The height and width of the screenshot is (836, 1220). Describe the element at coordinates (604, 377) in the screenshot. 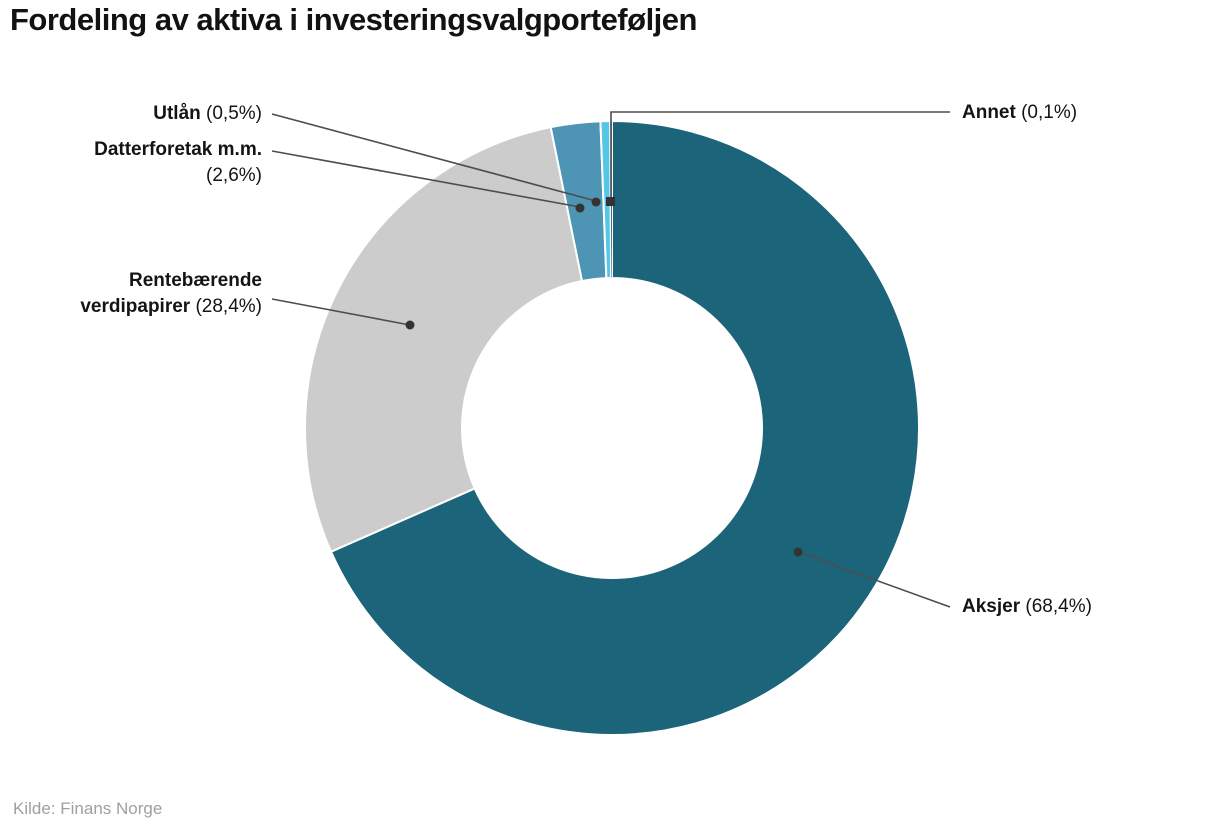

I see `leader-dots` at that location.